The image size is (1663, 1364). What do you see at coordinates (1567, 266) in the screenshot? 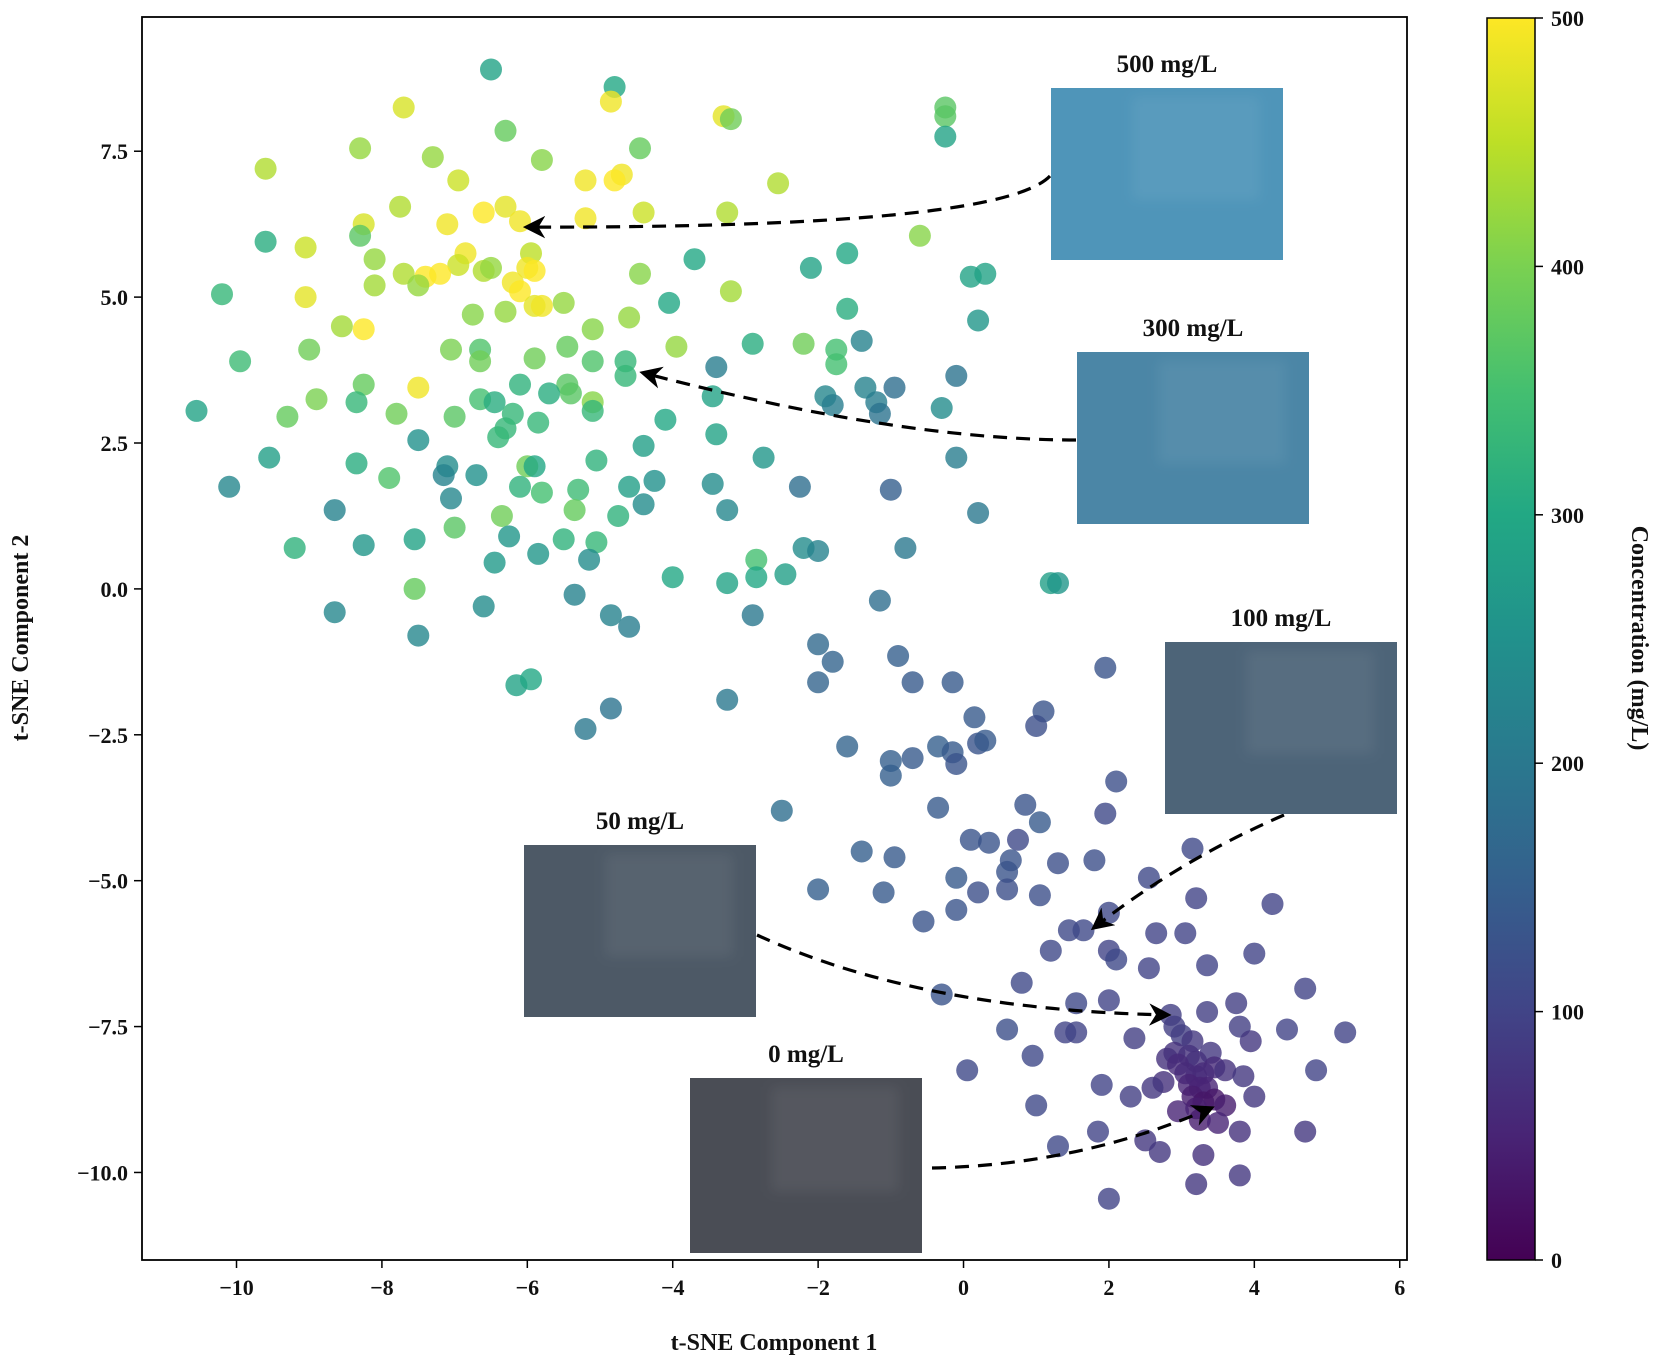
I see `colorbar-tick-label: 400` at bounding box center [1567, 266].